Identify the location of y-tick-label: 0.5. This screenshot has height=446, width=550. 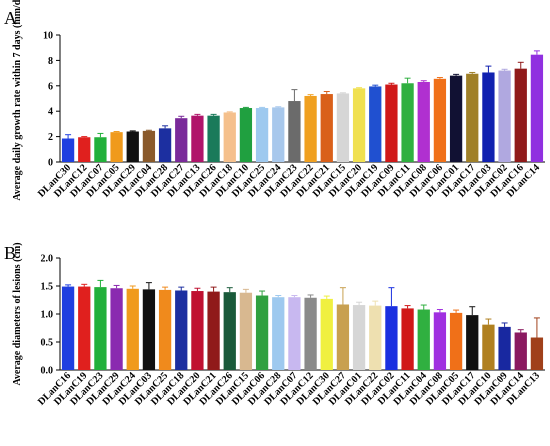
(47, 343).